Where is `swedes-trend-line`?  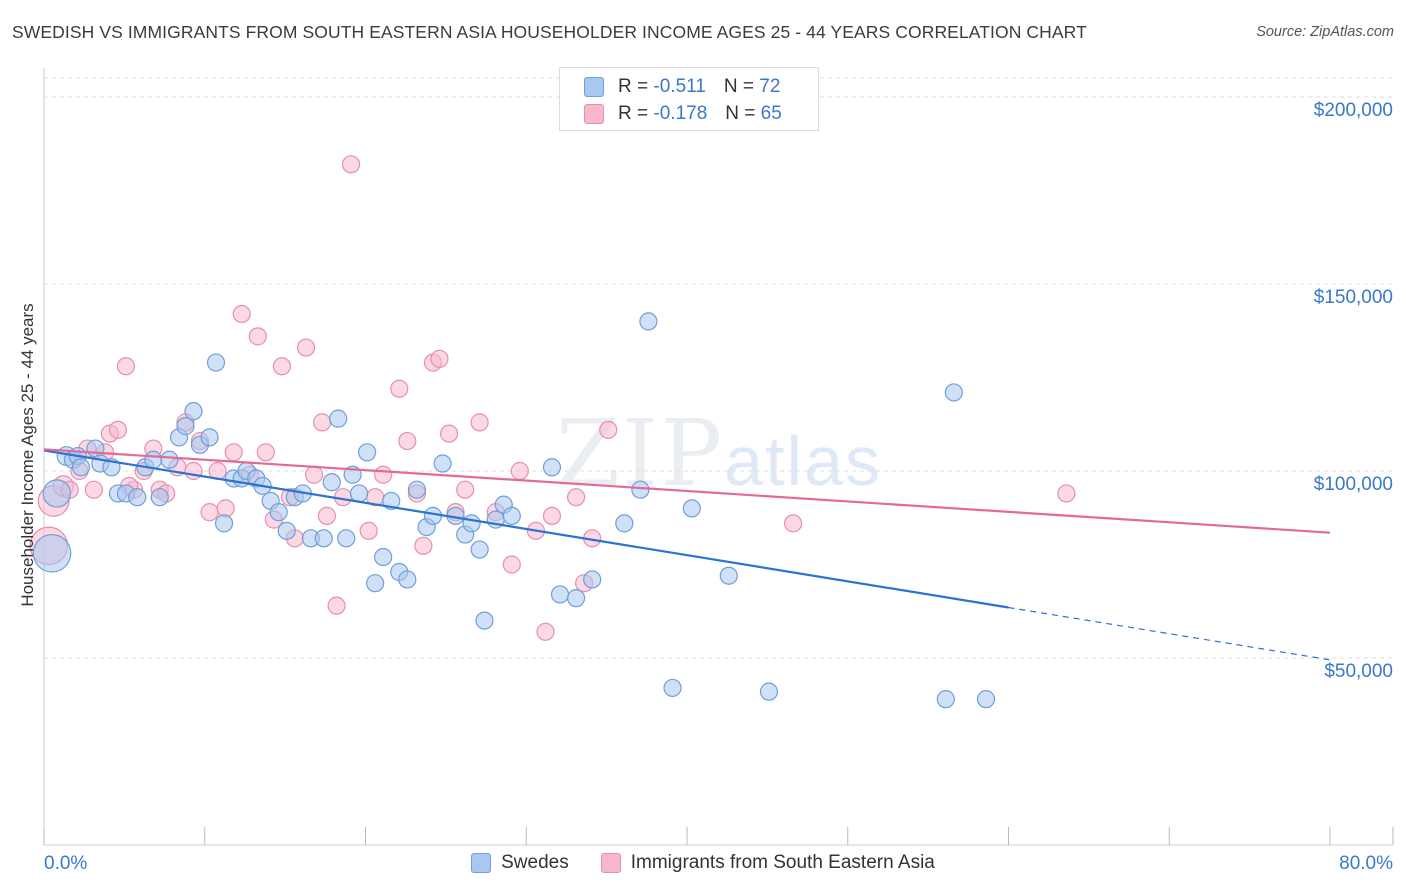
swedes-trend-line is located at coordinates (526, 529).